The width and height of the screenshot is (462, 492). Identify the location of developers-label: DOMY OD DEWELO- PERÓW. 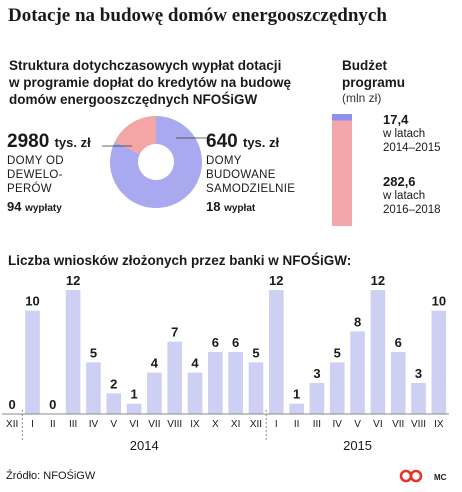
(35, 175).